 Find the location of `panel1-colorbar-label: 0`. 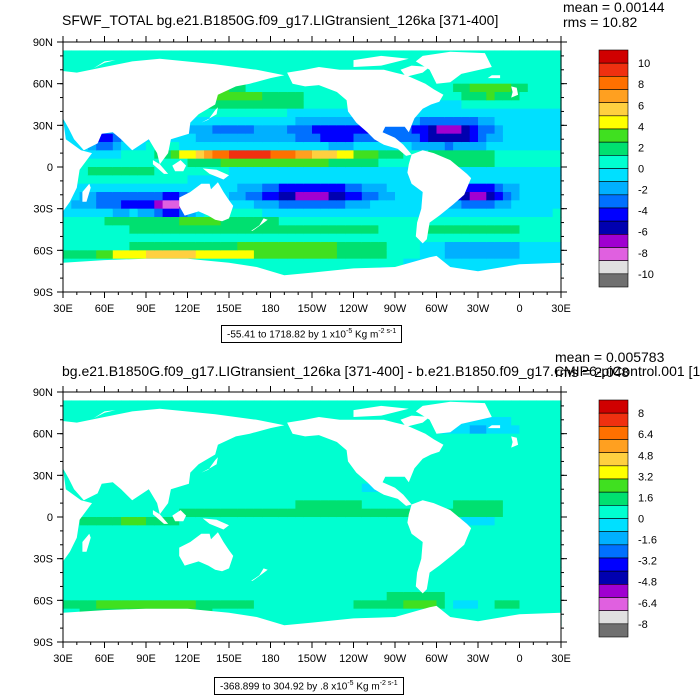

panel1-colorbar-label: 0 is located at coordinates (641, 170).